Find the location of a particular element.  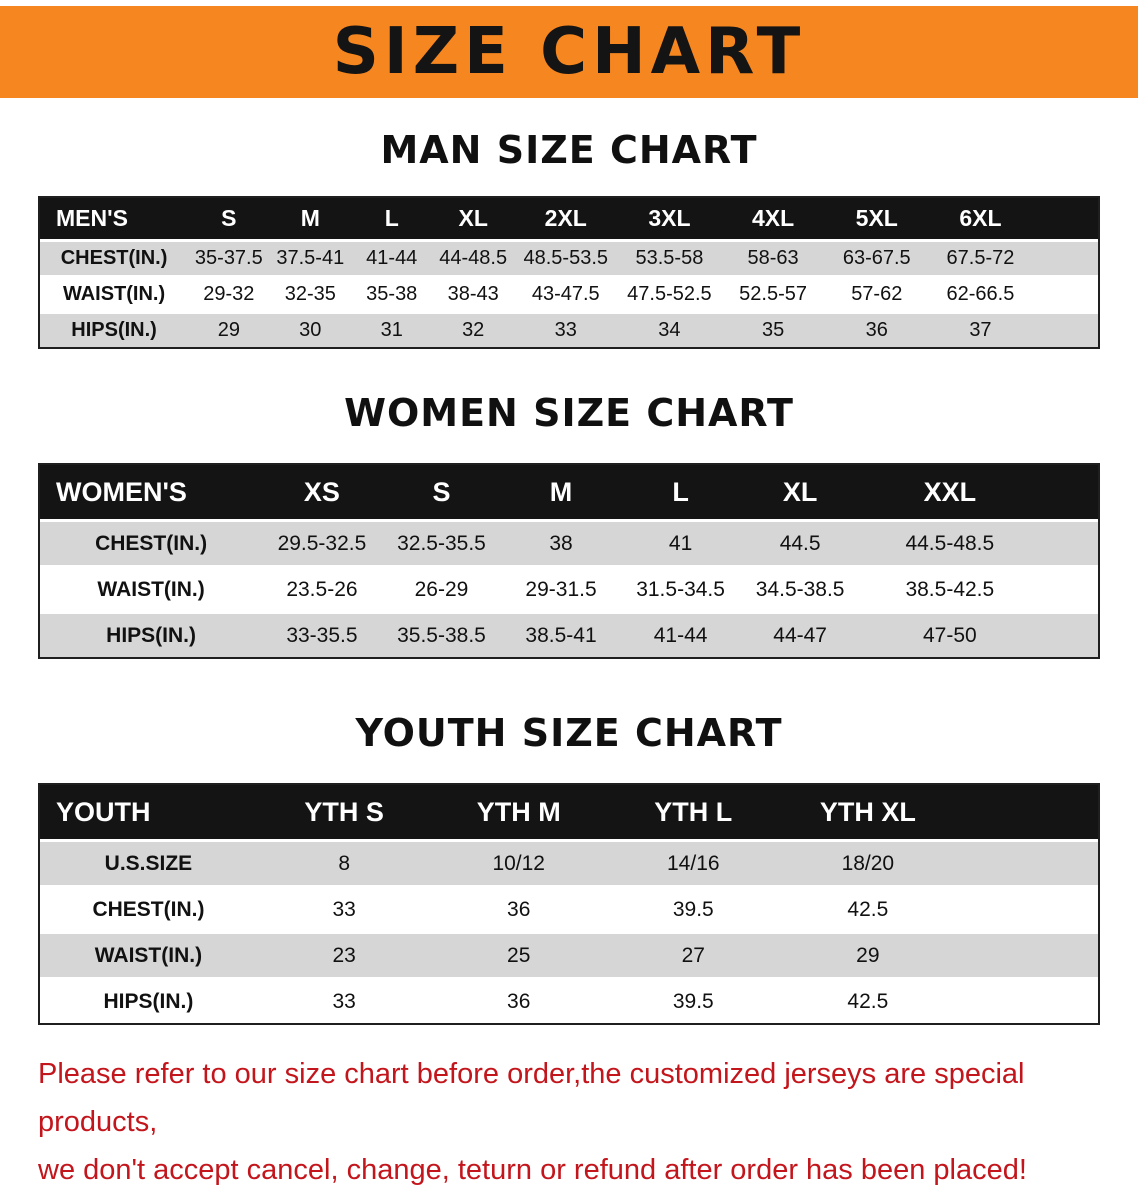

size-value-cell: 23 is located at coordinates (344, 955).